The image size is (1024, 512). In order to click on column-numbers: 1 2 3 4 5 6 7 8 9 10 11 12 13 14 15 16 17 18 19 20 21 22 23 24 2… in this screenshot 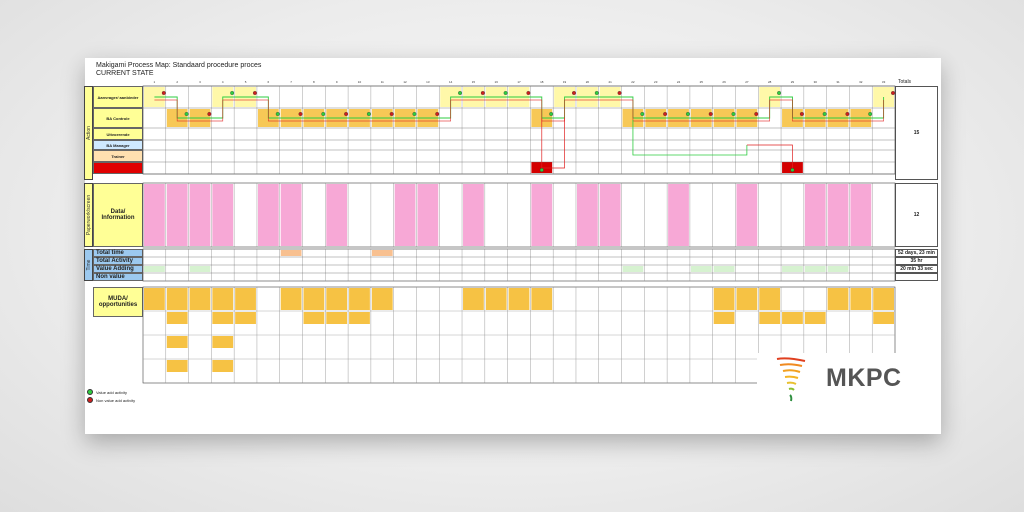, I will do `click(519, 83)`.